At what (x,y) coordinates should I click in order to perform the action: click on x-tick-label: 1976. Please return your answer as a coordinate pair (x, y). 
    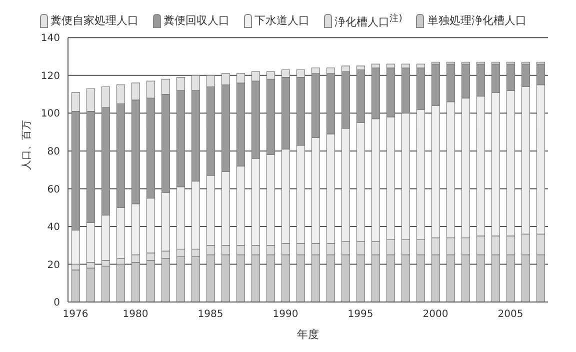
    Looking at the image, I should click on (75, 314).